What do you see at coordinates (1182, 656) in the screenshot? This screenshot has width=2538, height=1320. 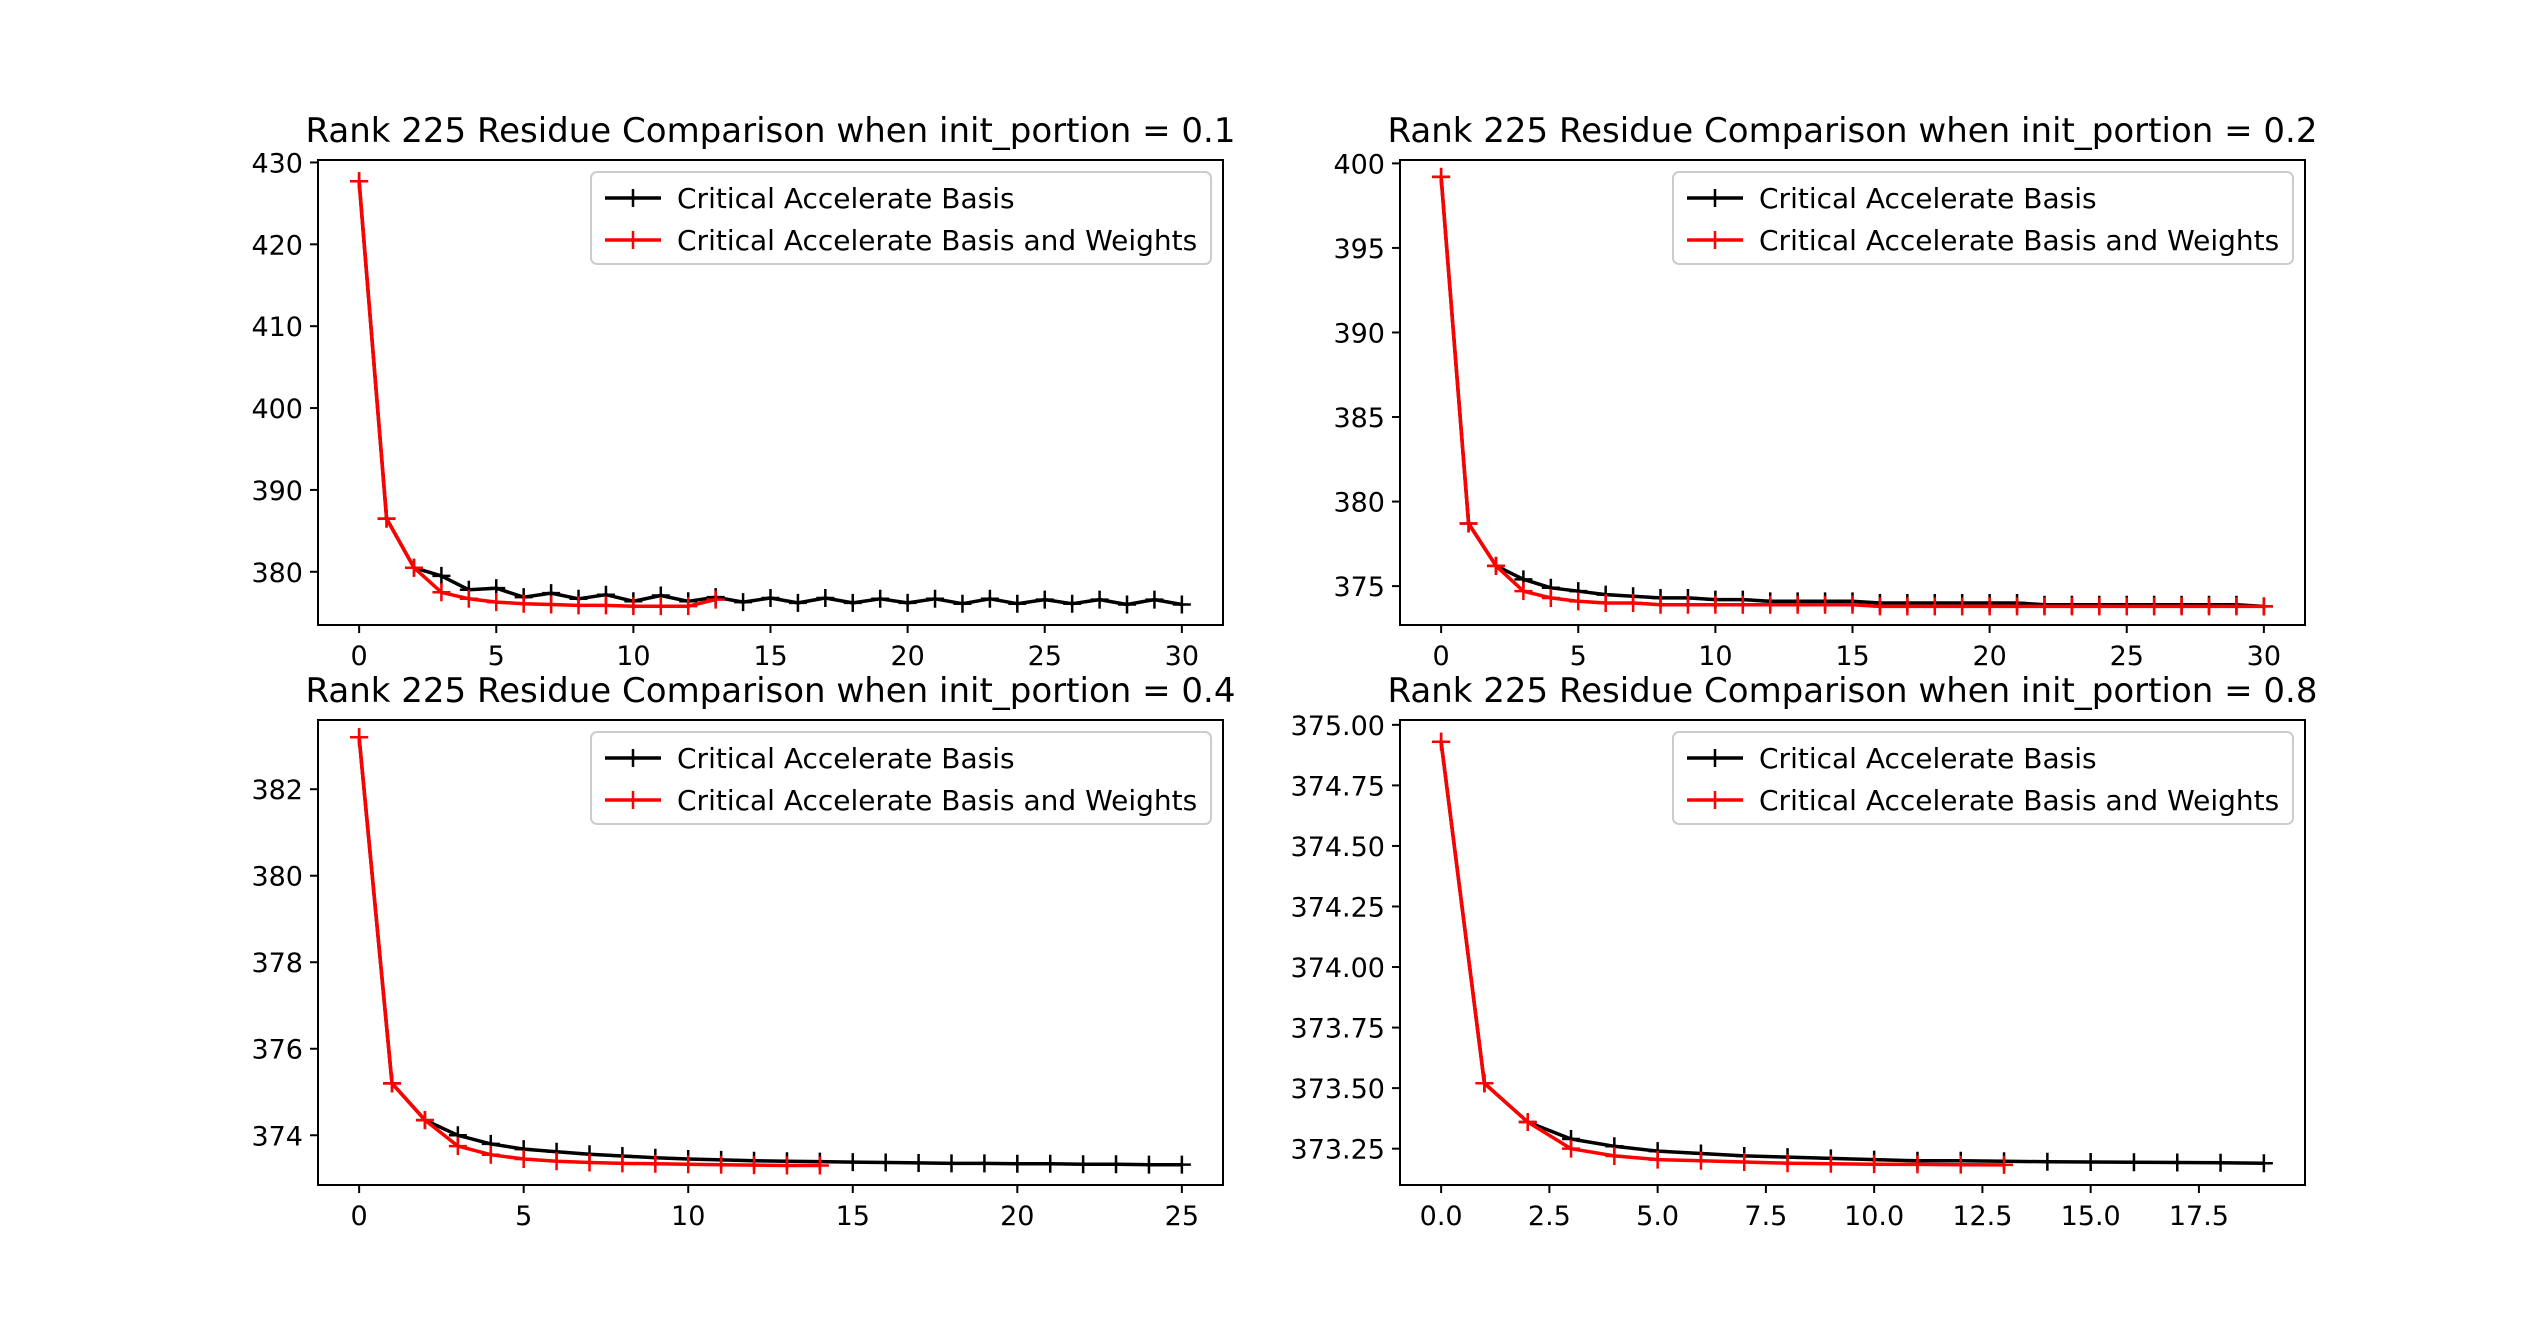 I see `x-tick-label: 30` at bounding box center [1182, 656].